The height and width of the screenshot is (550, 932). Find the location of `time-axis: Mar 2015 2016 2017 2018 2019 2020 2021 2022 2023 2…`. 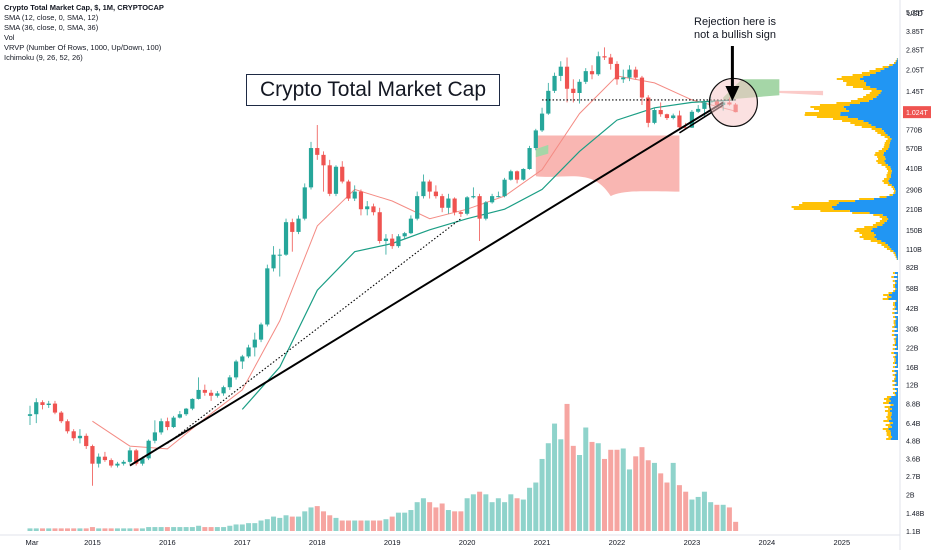

time-axis: Mar 2015 2016 2017 2018 2019 2020 2021 2022 2023 2… is located at coordinates (450, 540).